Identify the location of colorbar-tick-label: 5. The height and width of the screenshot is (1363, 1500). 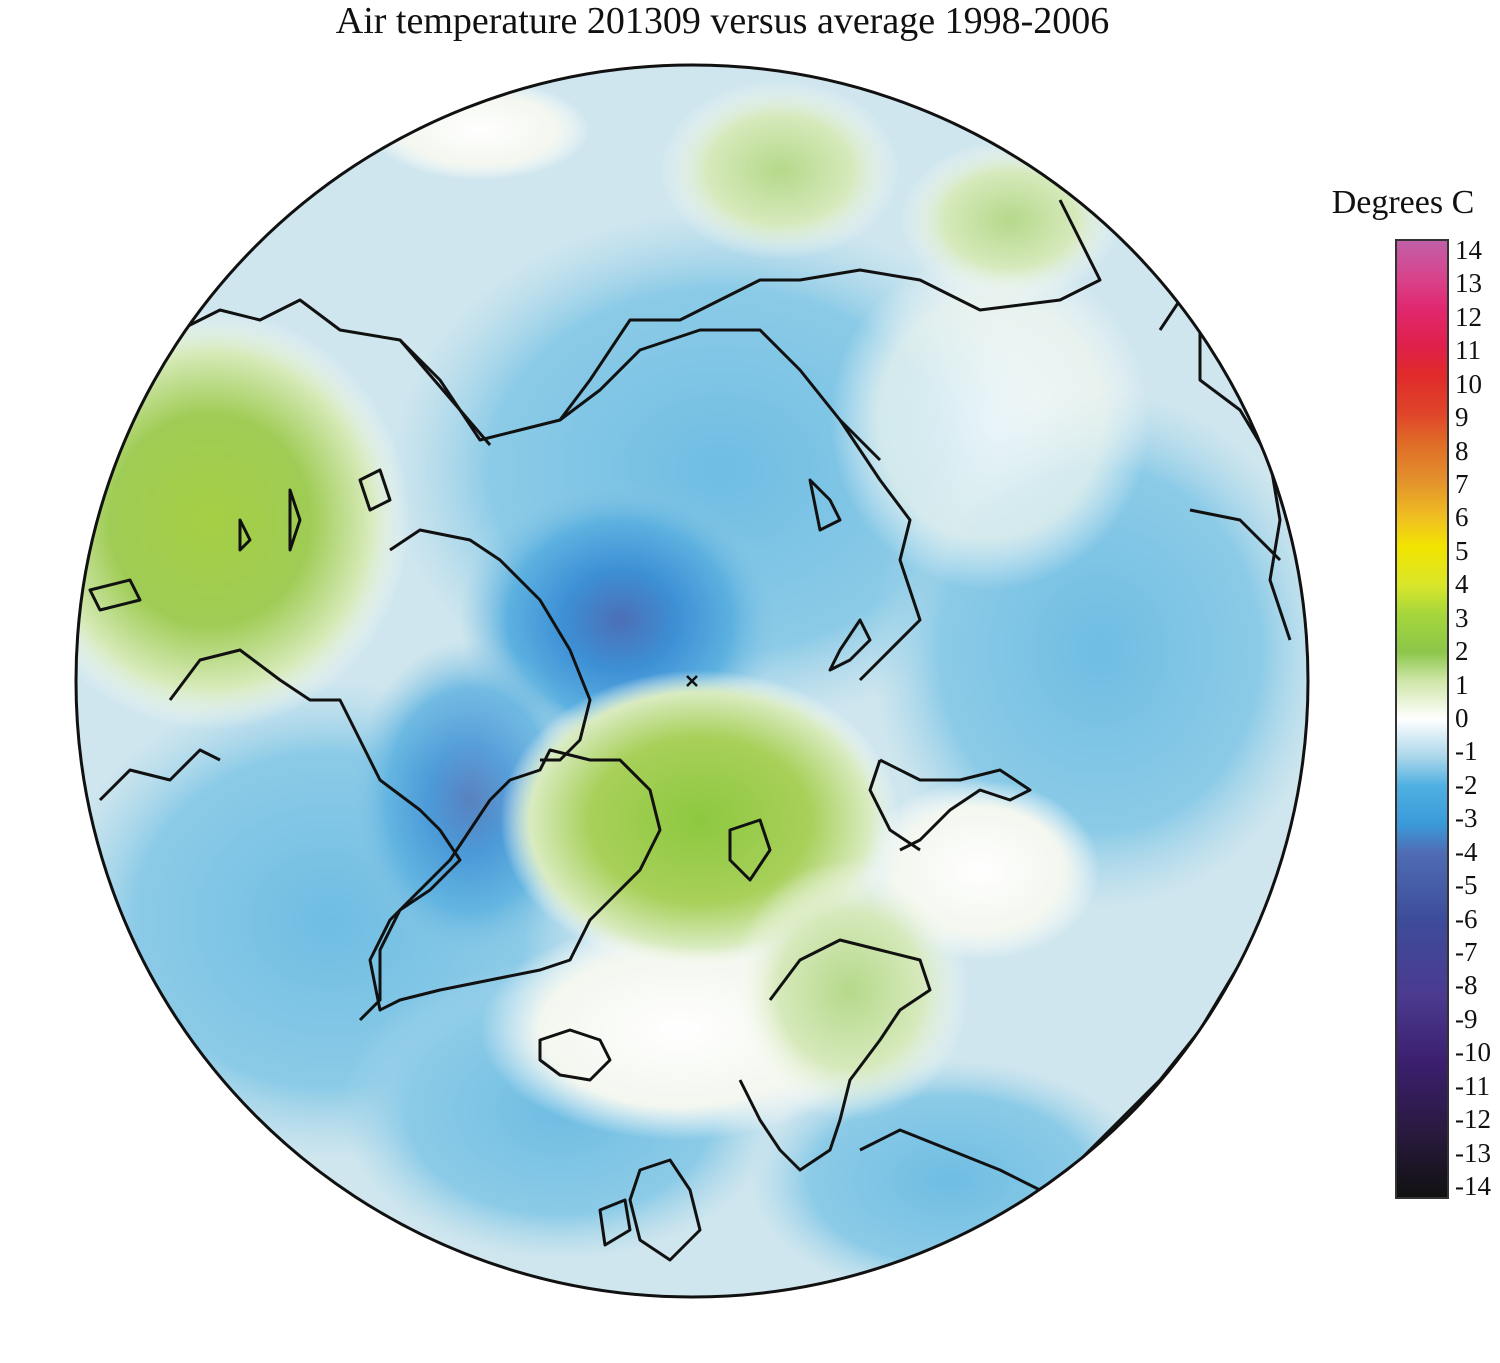
(1462, 550).